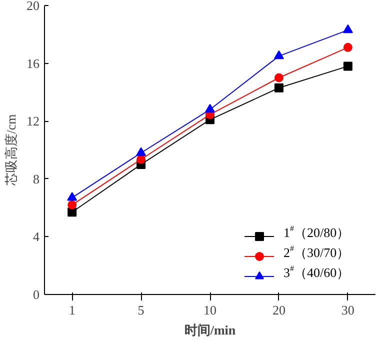 The width and height of the screenshot is (388, 345). What do you see at coordinates (317, 232) in the screenshot?
I see `legend-label: 1#（20/80）` at bounding box center [317, 232].